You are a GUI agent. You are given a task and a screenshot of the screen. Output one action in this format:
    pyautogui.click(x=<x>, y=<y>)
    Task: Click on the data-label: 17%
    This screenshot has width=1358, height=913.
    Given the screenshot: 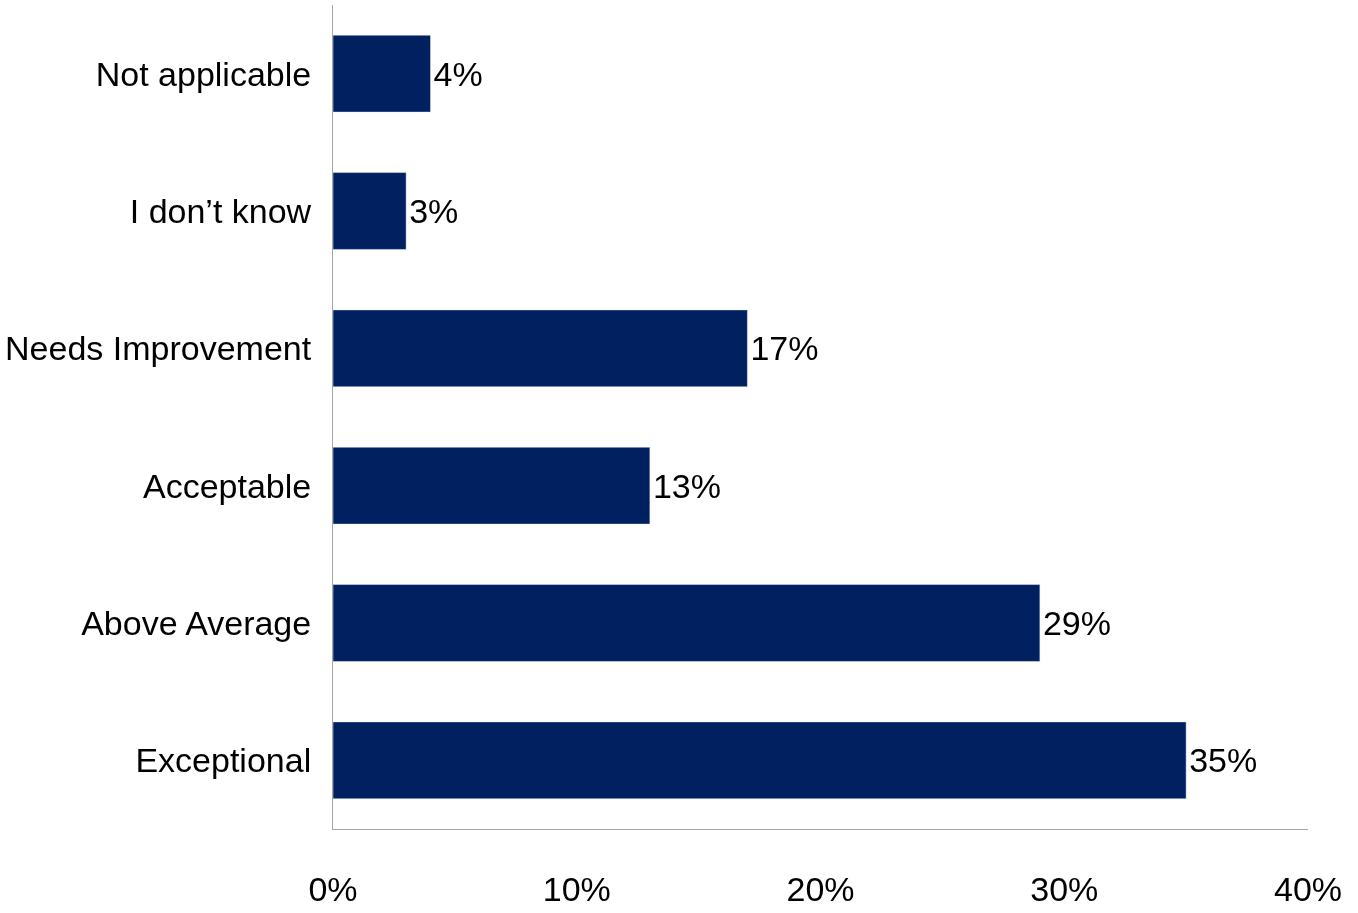 What is the action you would take?
    pyautogui.click(x=784, y=348)
    